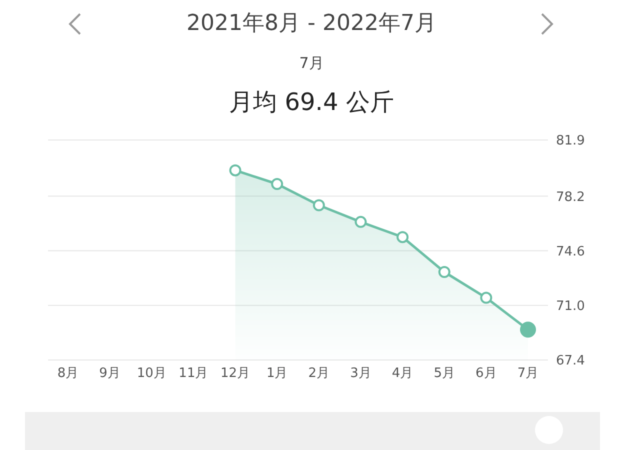  Describe the element at coordinates (570, 141) in the screenshot. I see `y-tick-label: 81.9` at that location.